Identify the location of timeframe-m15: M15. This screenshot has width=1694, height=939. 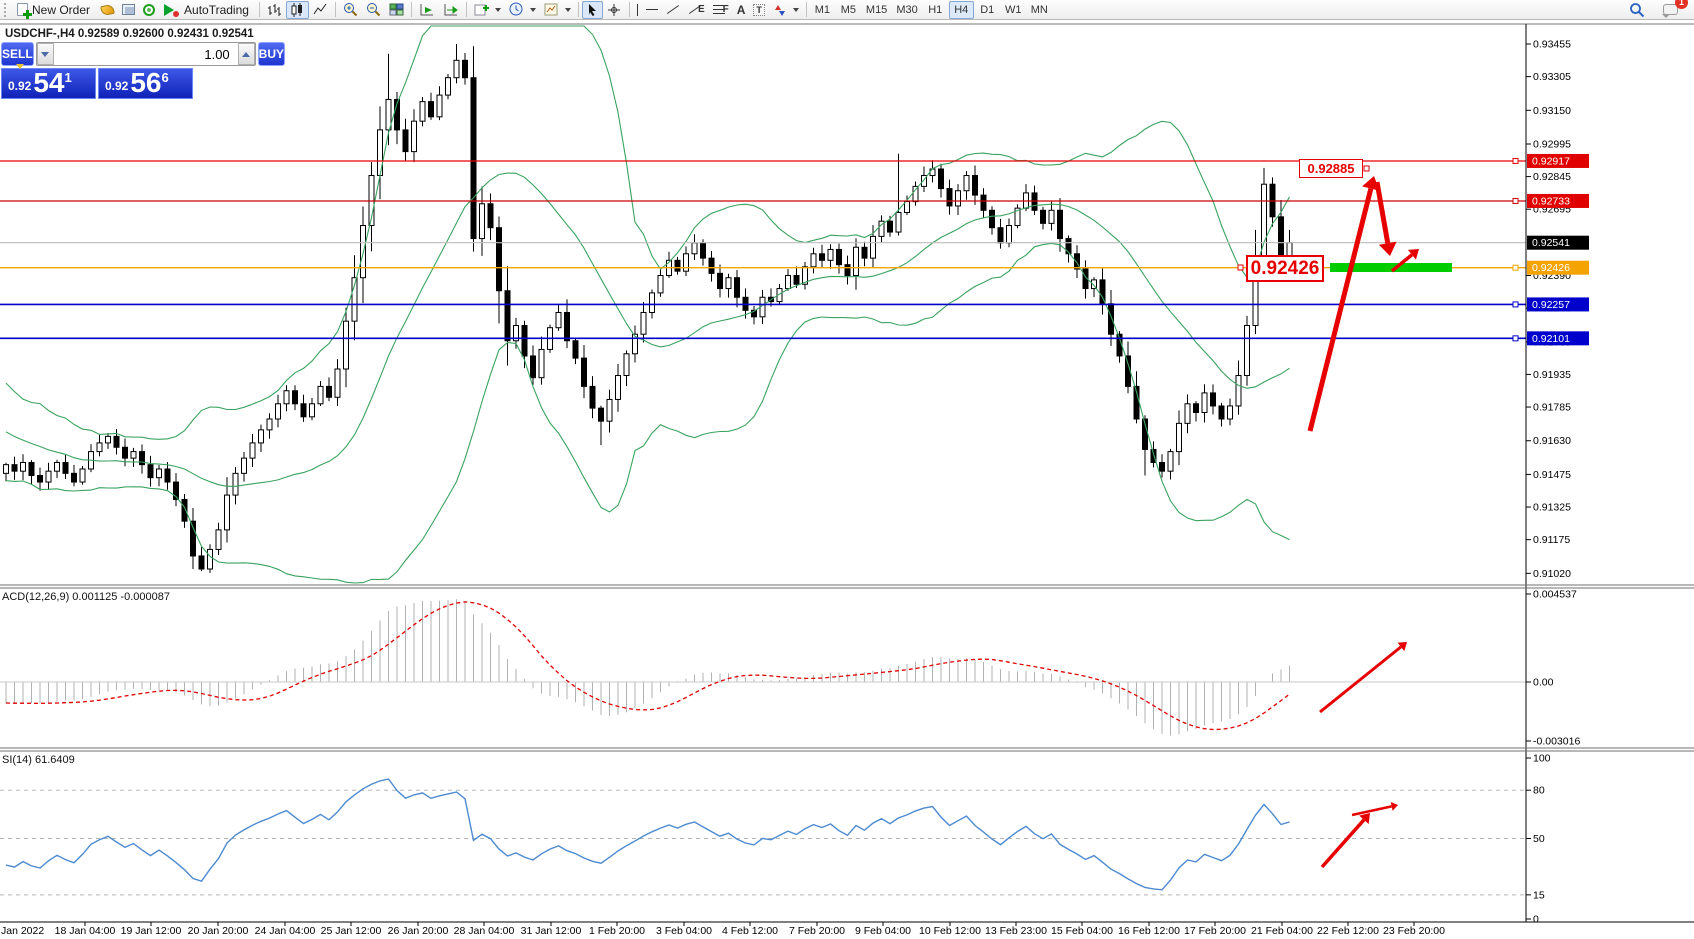
(876, 10).